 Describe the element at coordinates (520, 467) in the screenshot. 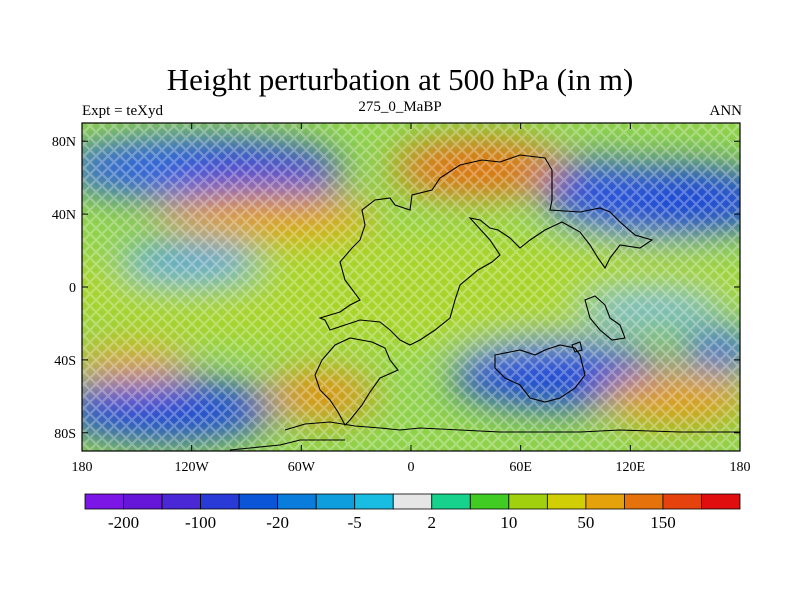

I see `x-tick-label: 60E` at that location.